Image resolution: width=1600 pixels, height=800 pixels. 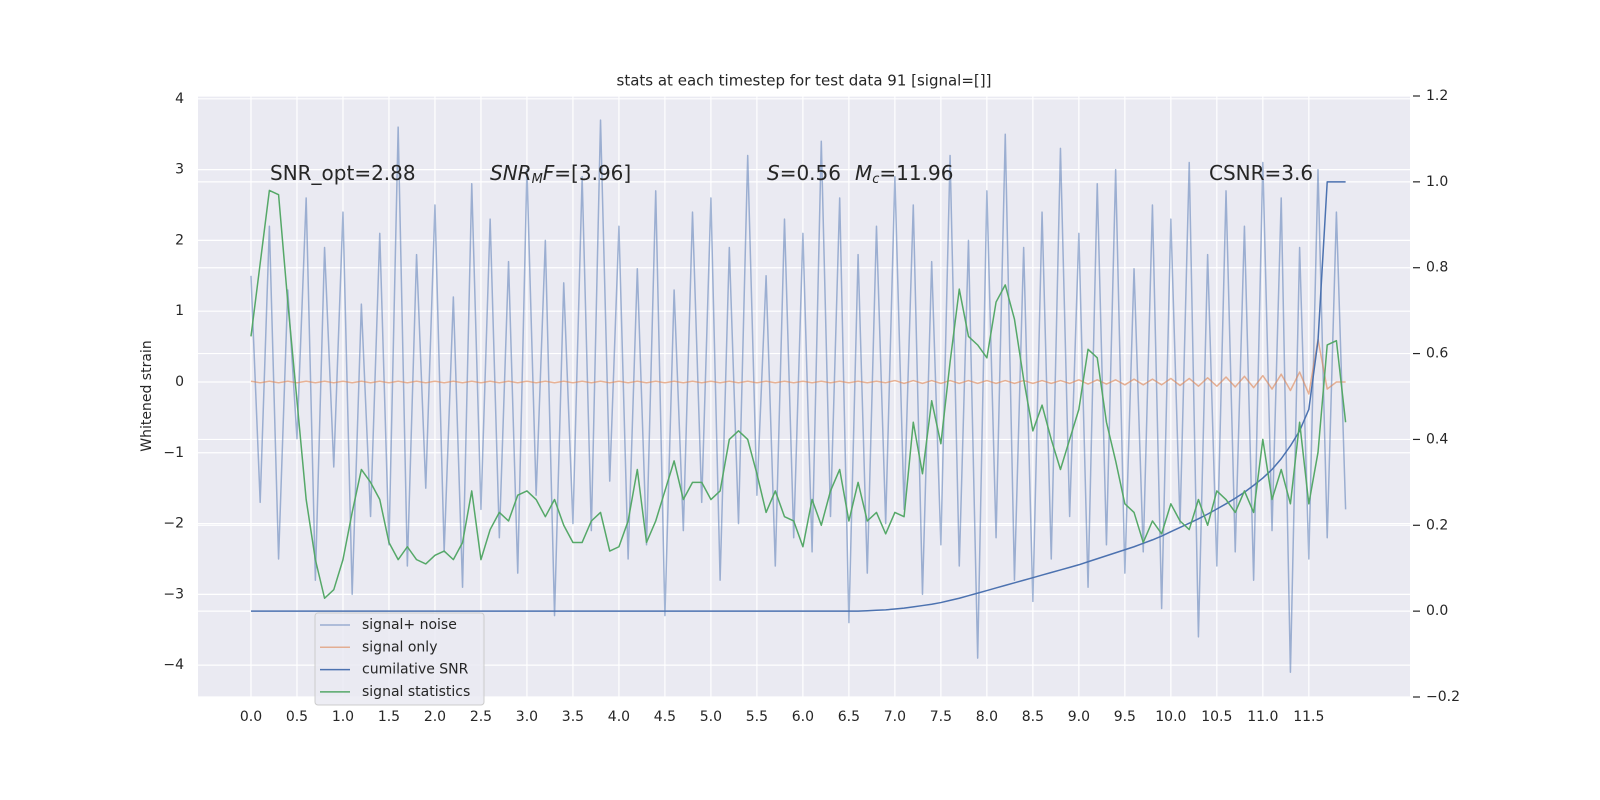 What do you see at coordinates (803, 717) in the screenshot?
I see `x-tick-label: 6.0` at bounding box center [803, 717].